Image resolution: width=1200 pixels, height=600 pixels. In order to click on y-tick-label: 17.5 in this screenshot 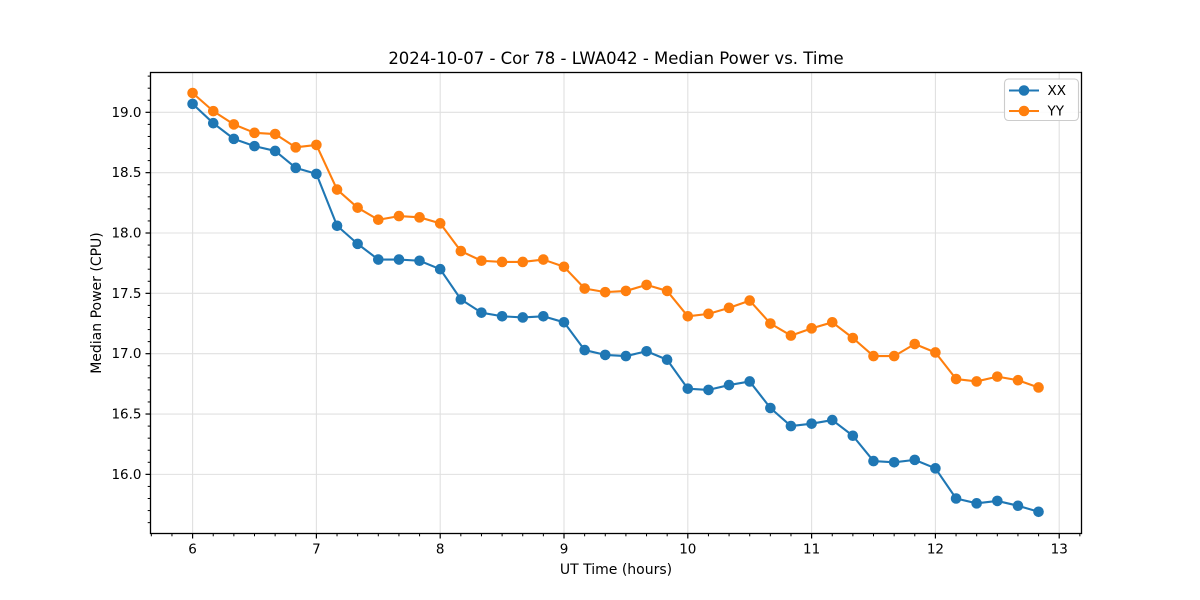, I will do `click(126, 294)`.